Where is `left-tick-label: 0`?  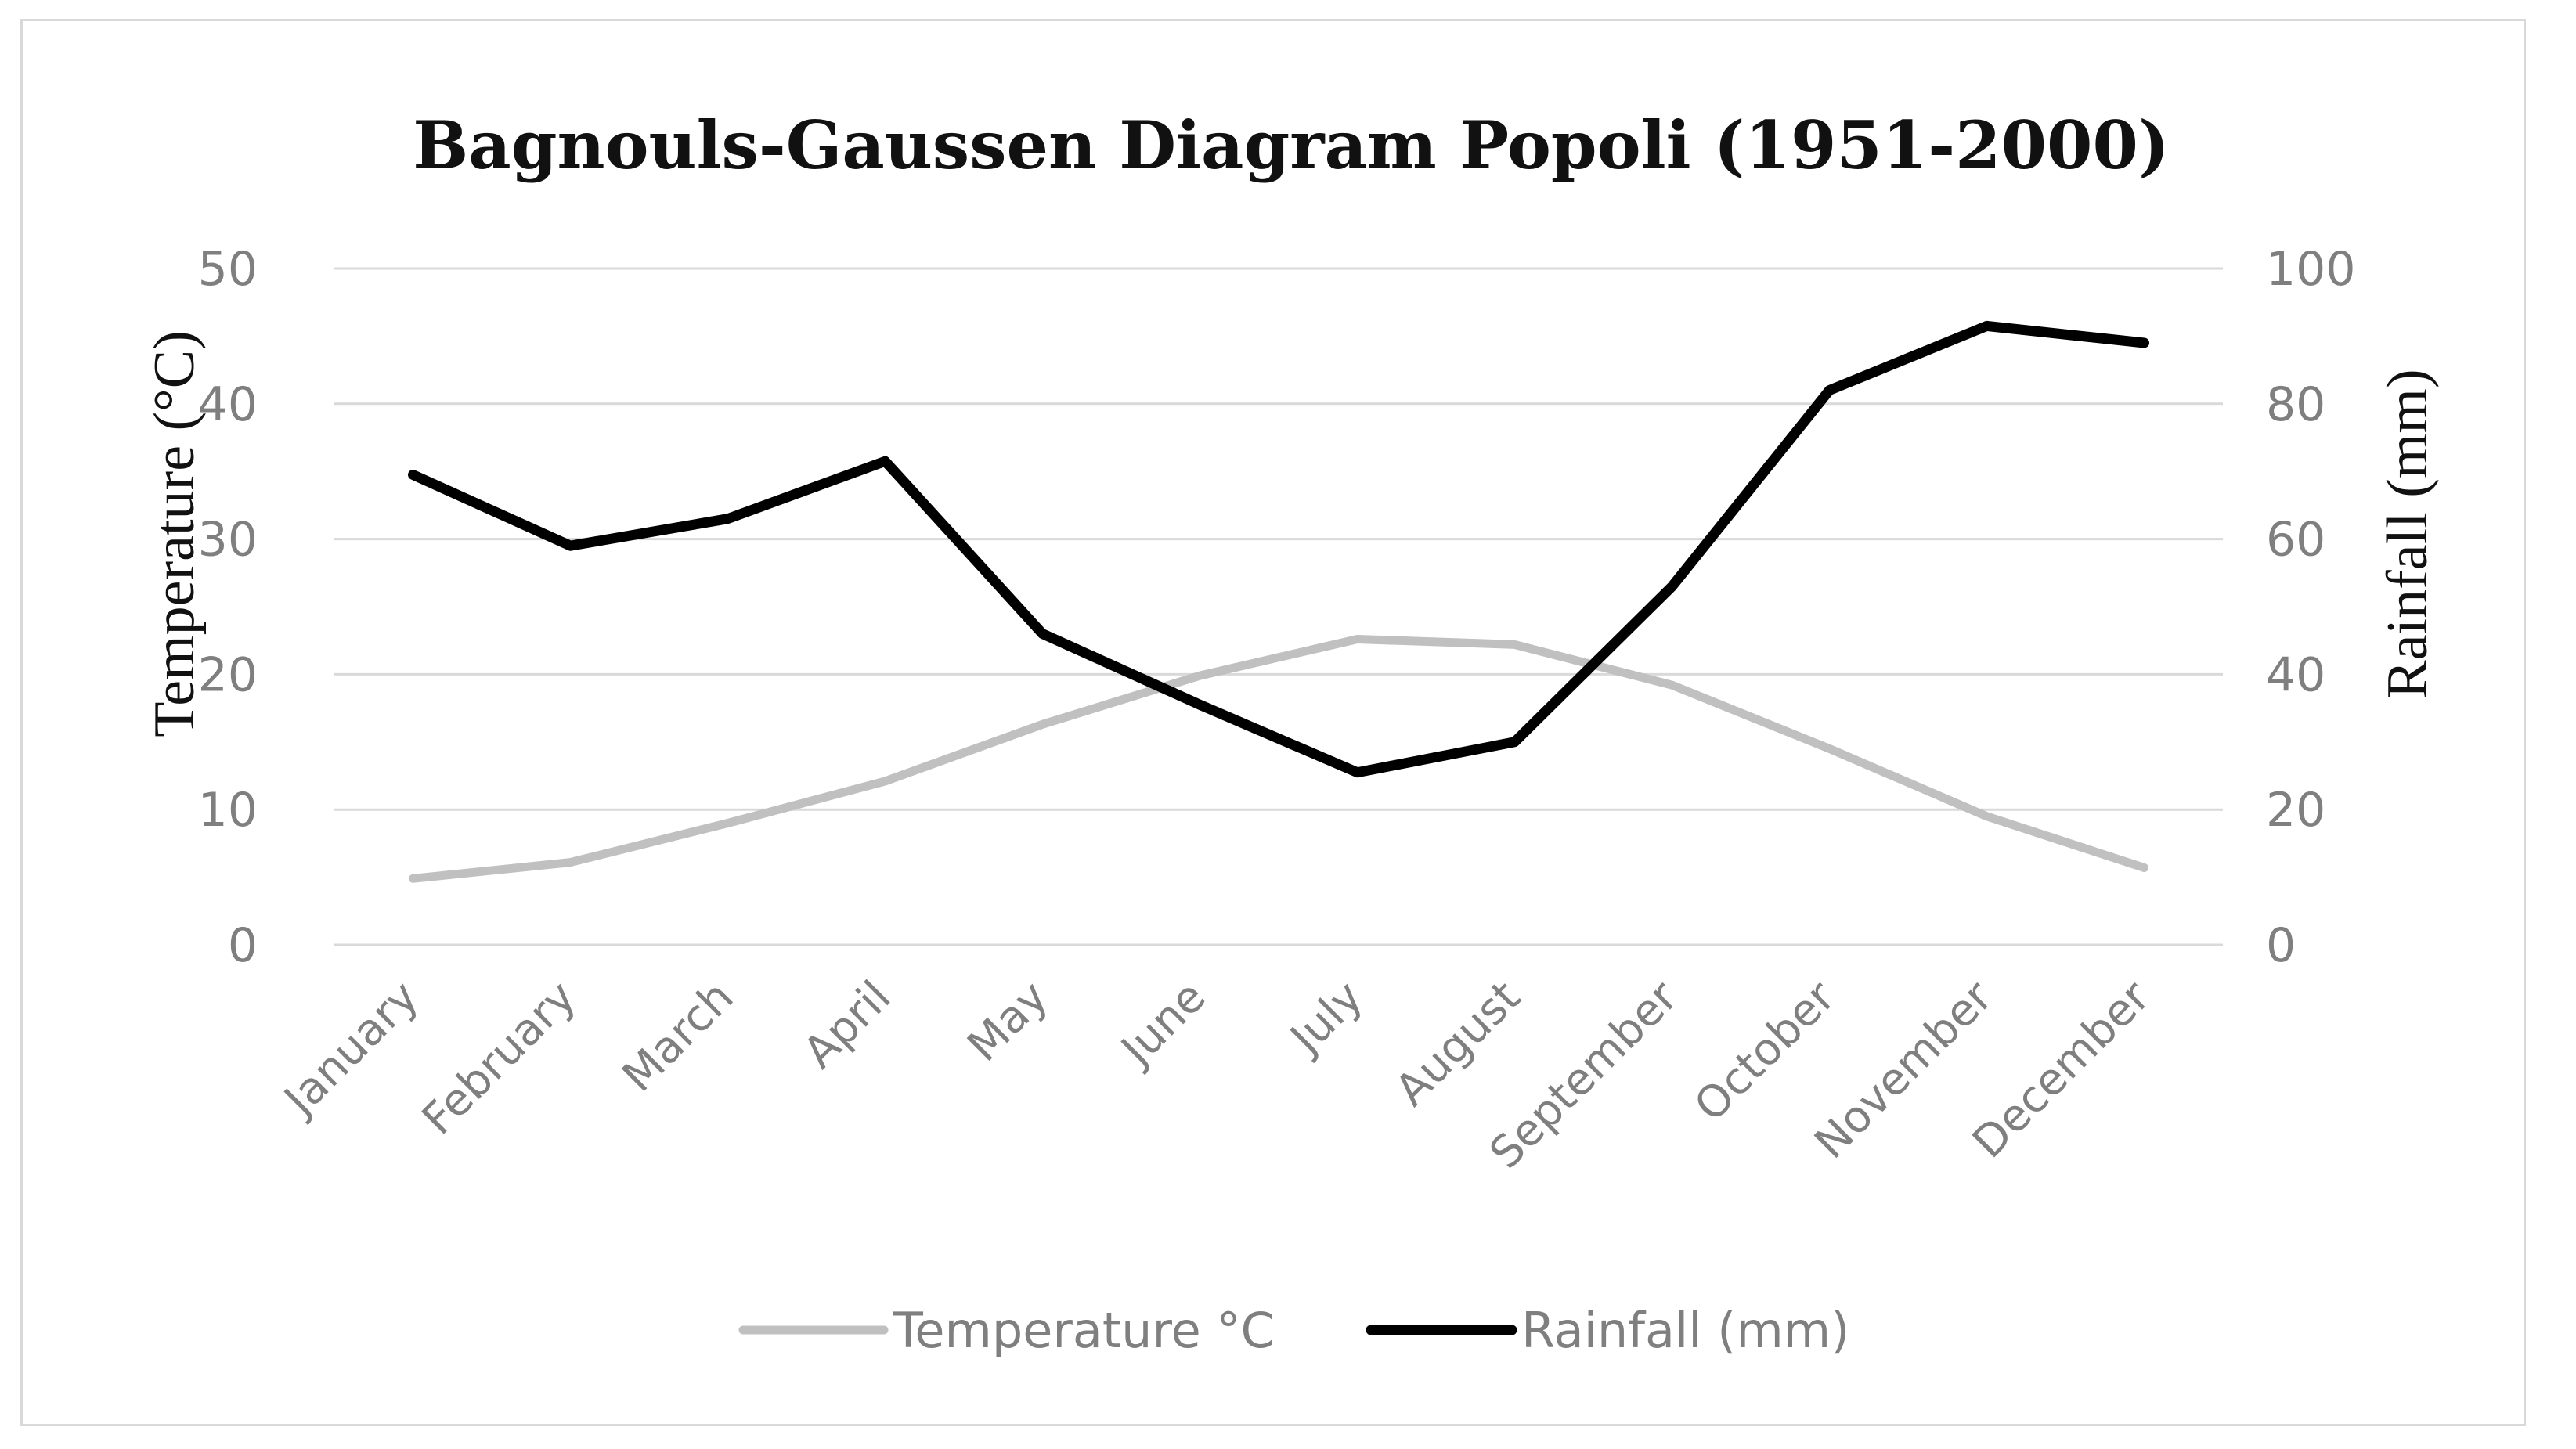
left-tick-label: 0 is located at coordinates (243, 945).